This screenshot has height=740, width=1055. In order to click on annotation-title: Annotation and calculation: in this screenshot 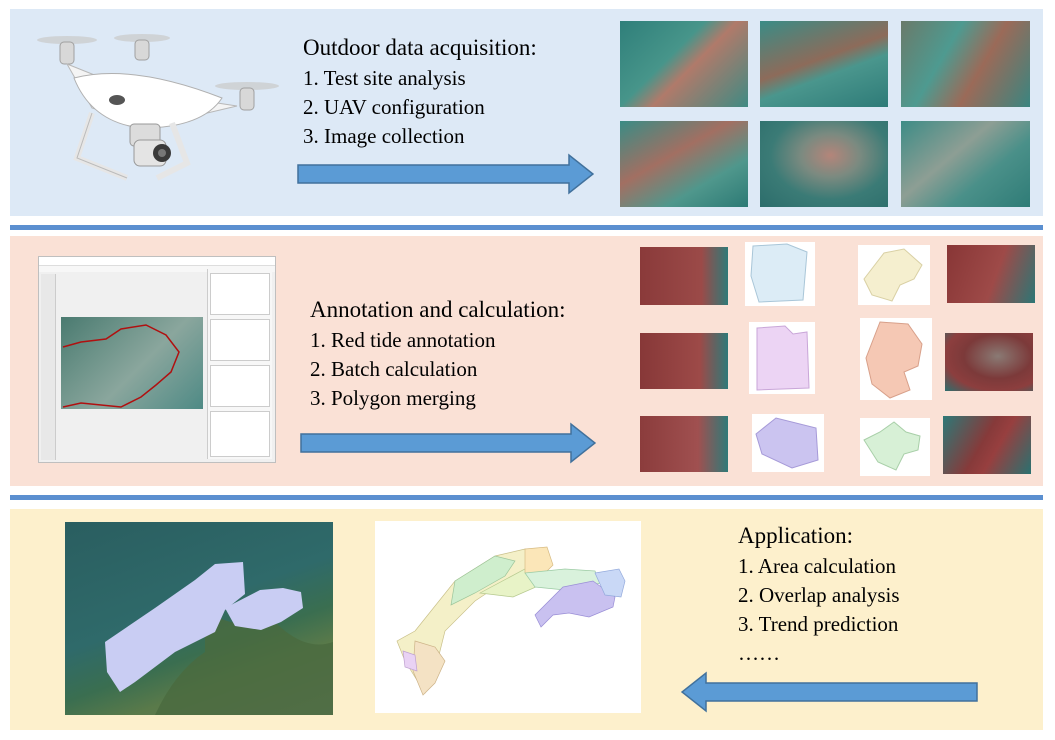, I will do `click(438, 309)`.